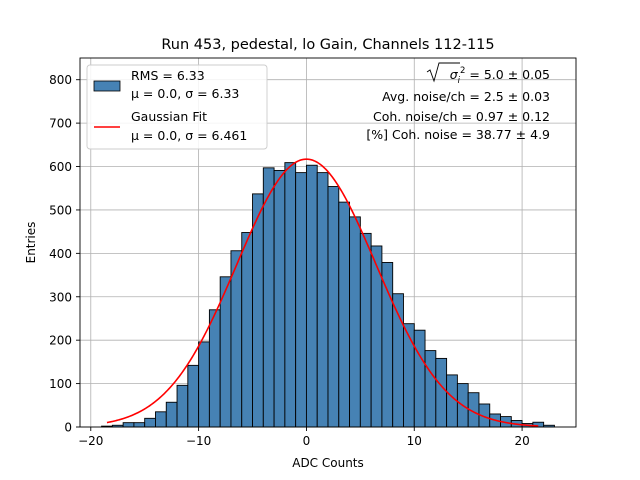  I want to click on x-tick-label: −20, so click(90, 441).